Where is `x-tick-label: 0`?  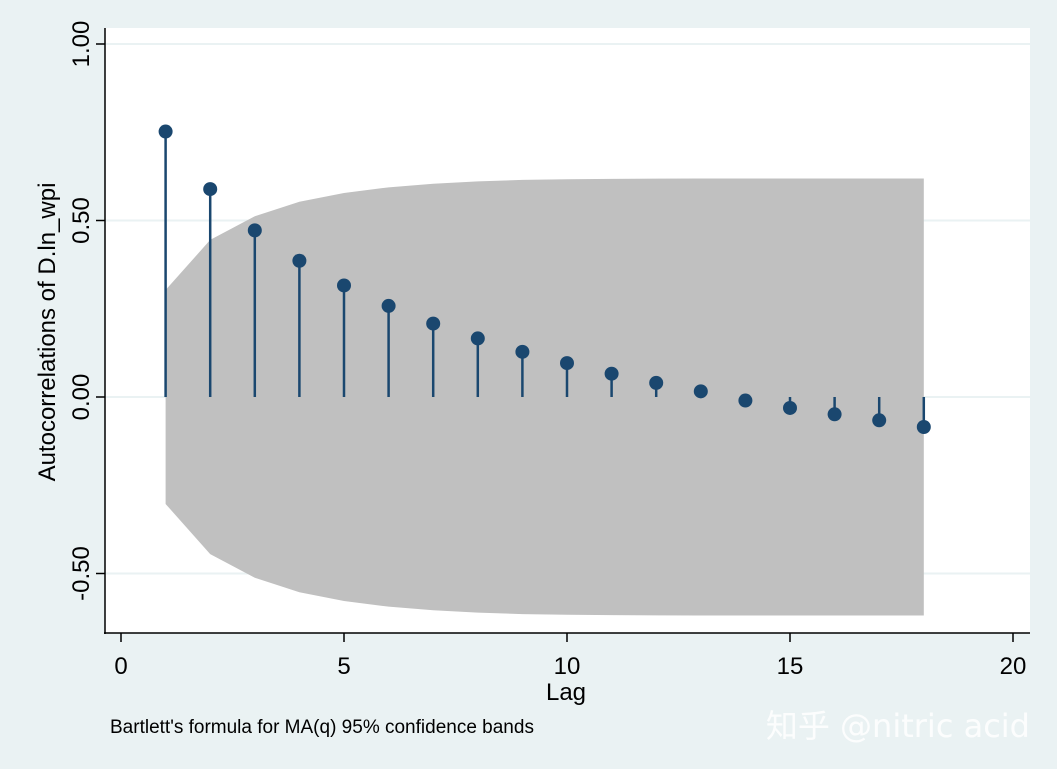 x-tick-label: 0 is located at coordinates (120, 666).